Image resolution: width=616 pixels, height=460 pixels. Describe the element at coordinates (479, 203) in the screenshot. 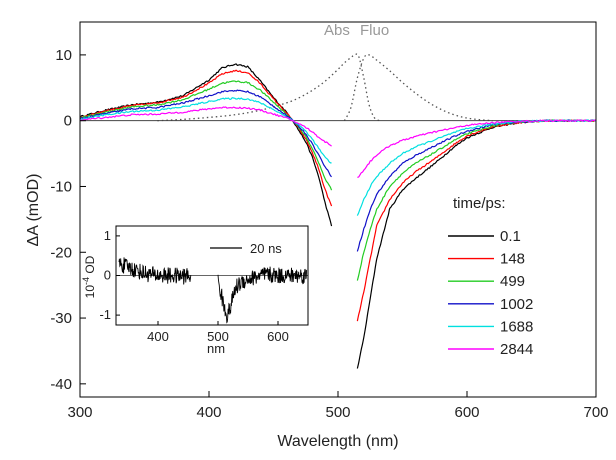

I see `legend-title: time/ps:` at that location.